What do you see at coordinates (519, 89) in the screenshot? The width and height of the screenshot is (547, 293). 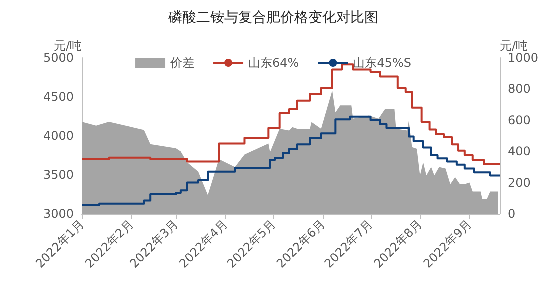 I see `y2-tick-label: 800` at bounding box center [519, 89].